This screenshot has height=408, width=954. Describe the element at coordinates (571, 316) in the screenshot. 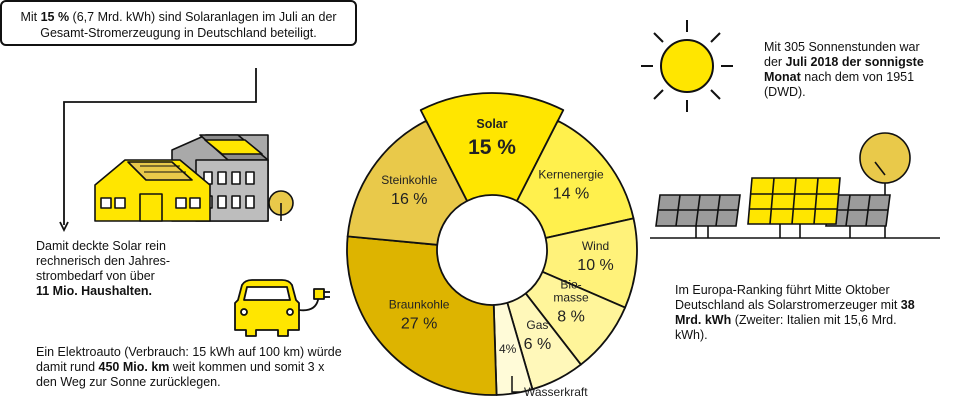

I see `donut-value-biomasse: 8 %` at that location.